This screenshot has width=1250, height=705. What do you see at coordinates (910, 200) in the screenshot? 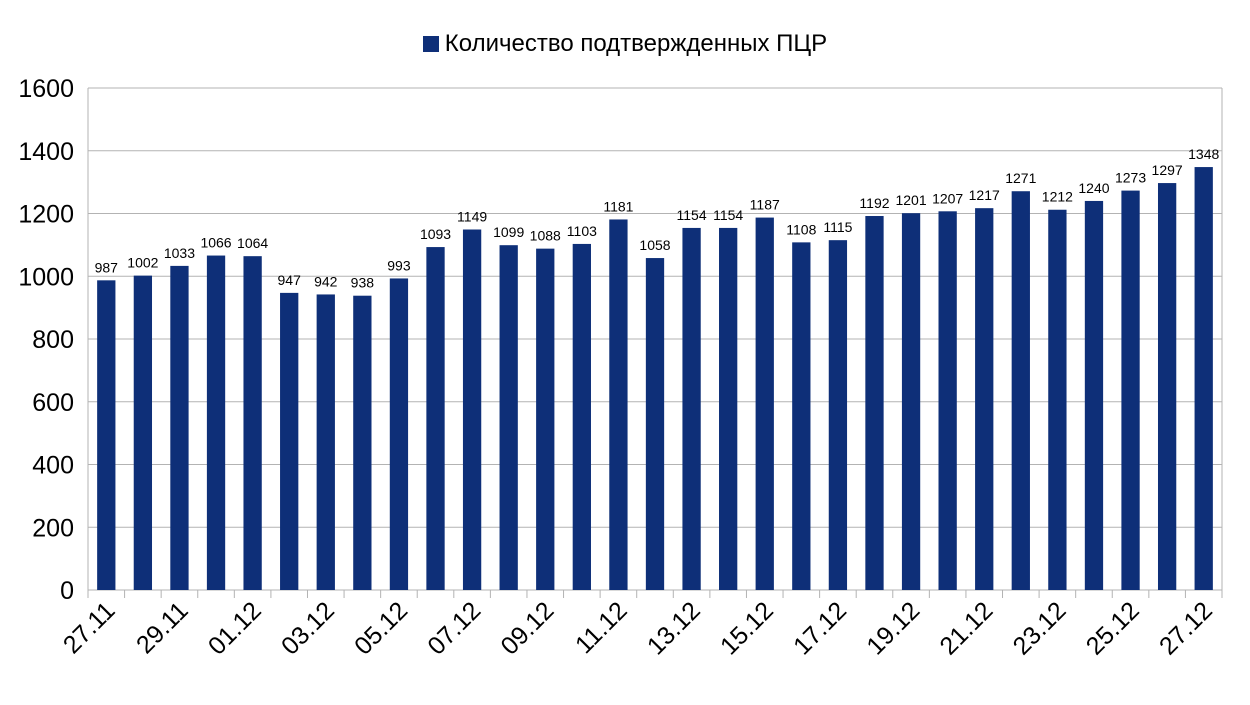
I see `data-label: 1201` at bounding box center [910, 200].